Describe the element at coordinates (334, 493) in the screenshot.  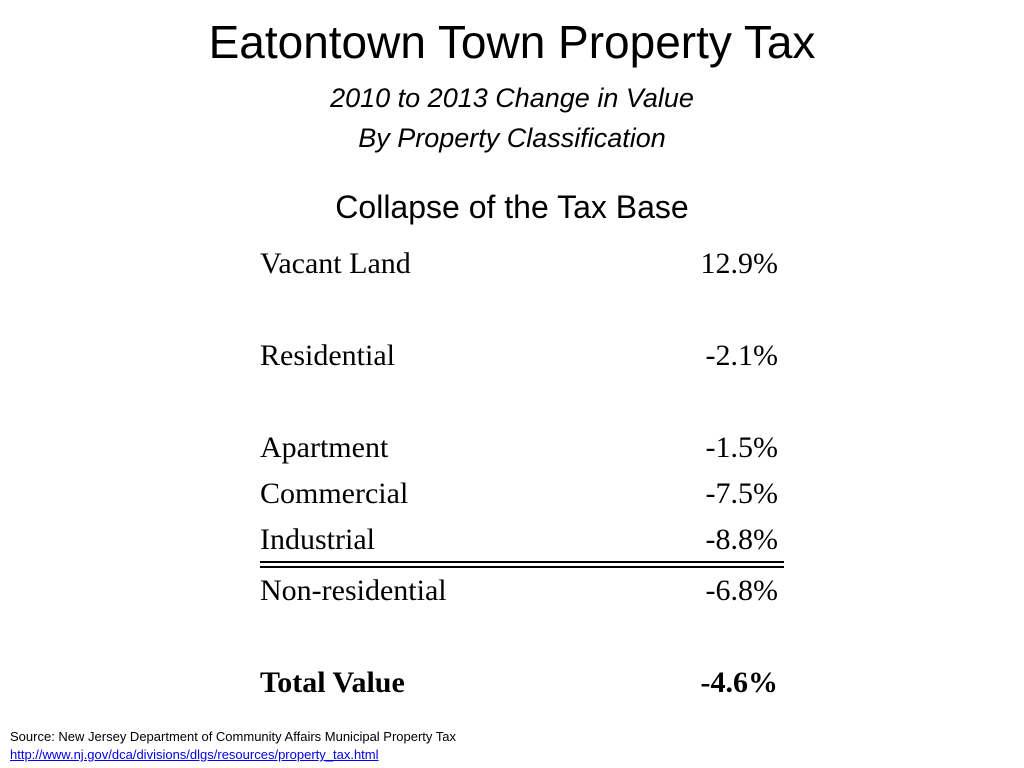
I see `row-label: Commercial` at that location.